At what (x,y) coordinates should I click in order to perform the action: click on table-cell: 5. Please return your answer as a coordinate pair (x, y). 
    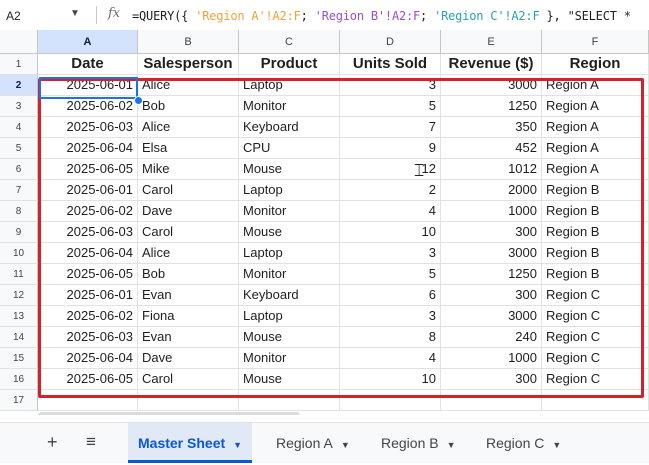
    Looking at the image, I should click on (390, 274).